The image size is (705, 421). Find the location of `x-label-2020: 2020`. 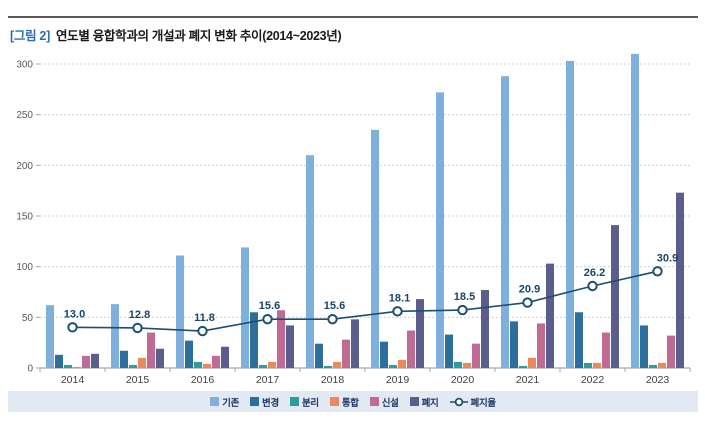

x-label-2020: 2020 is located at coordinates (463, 380).